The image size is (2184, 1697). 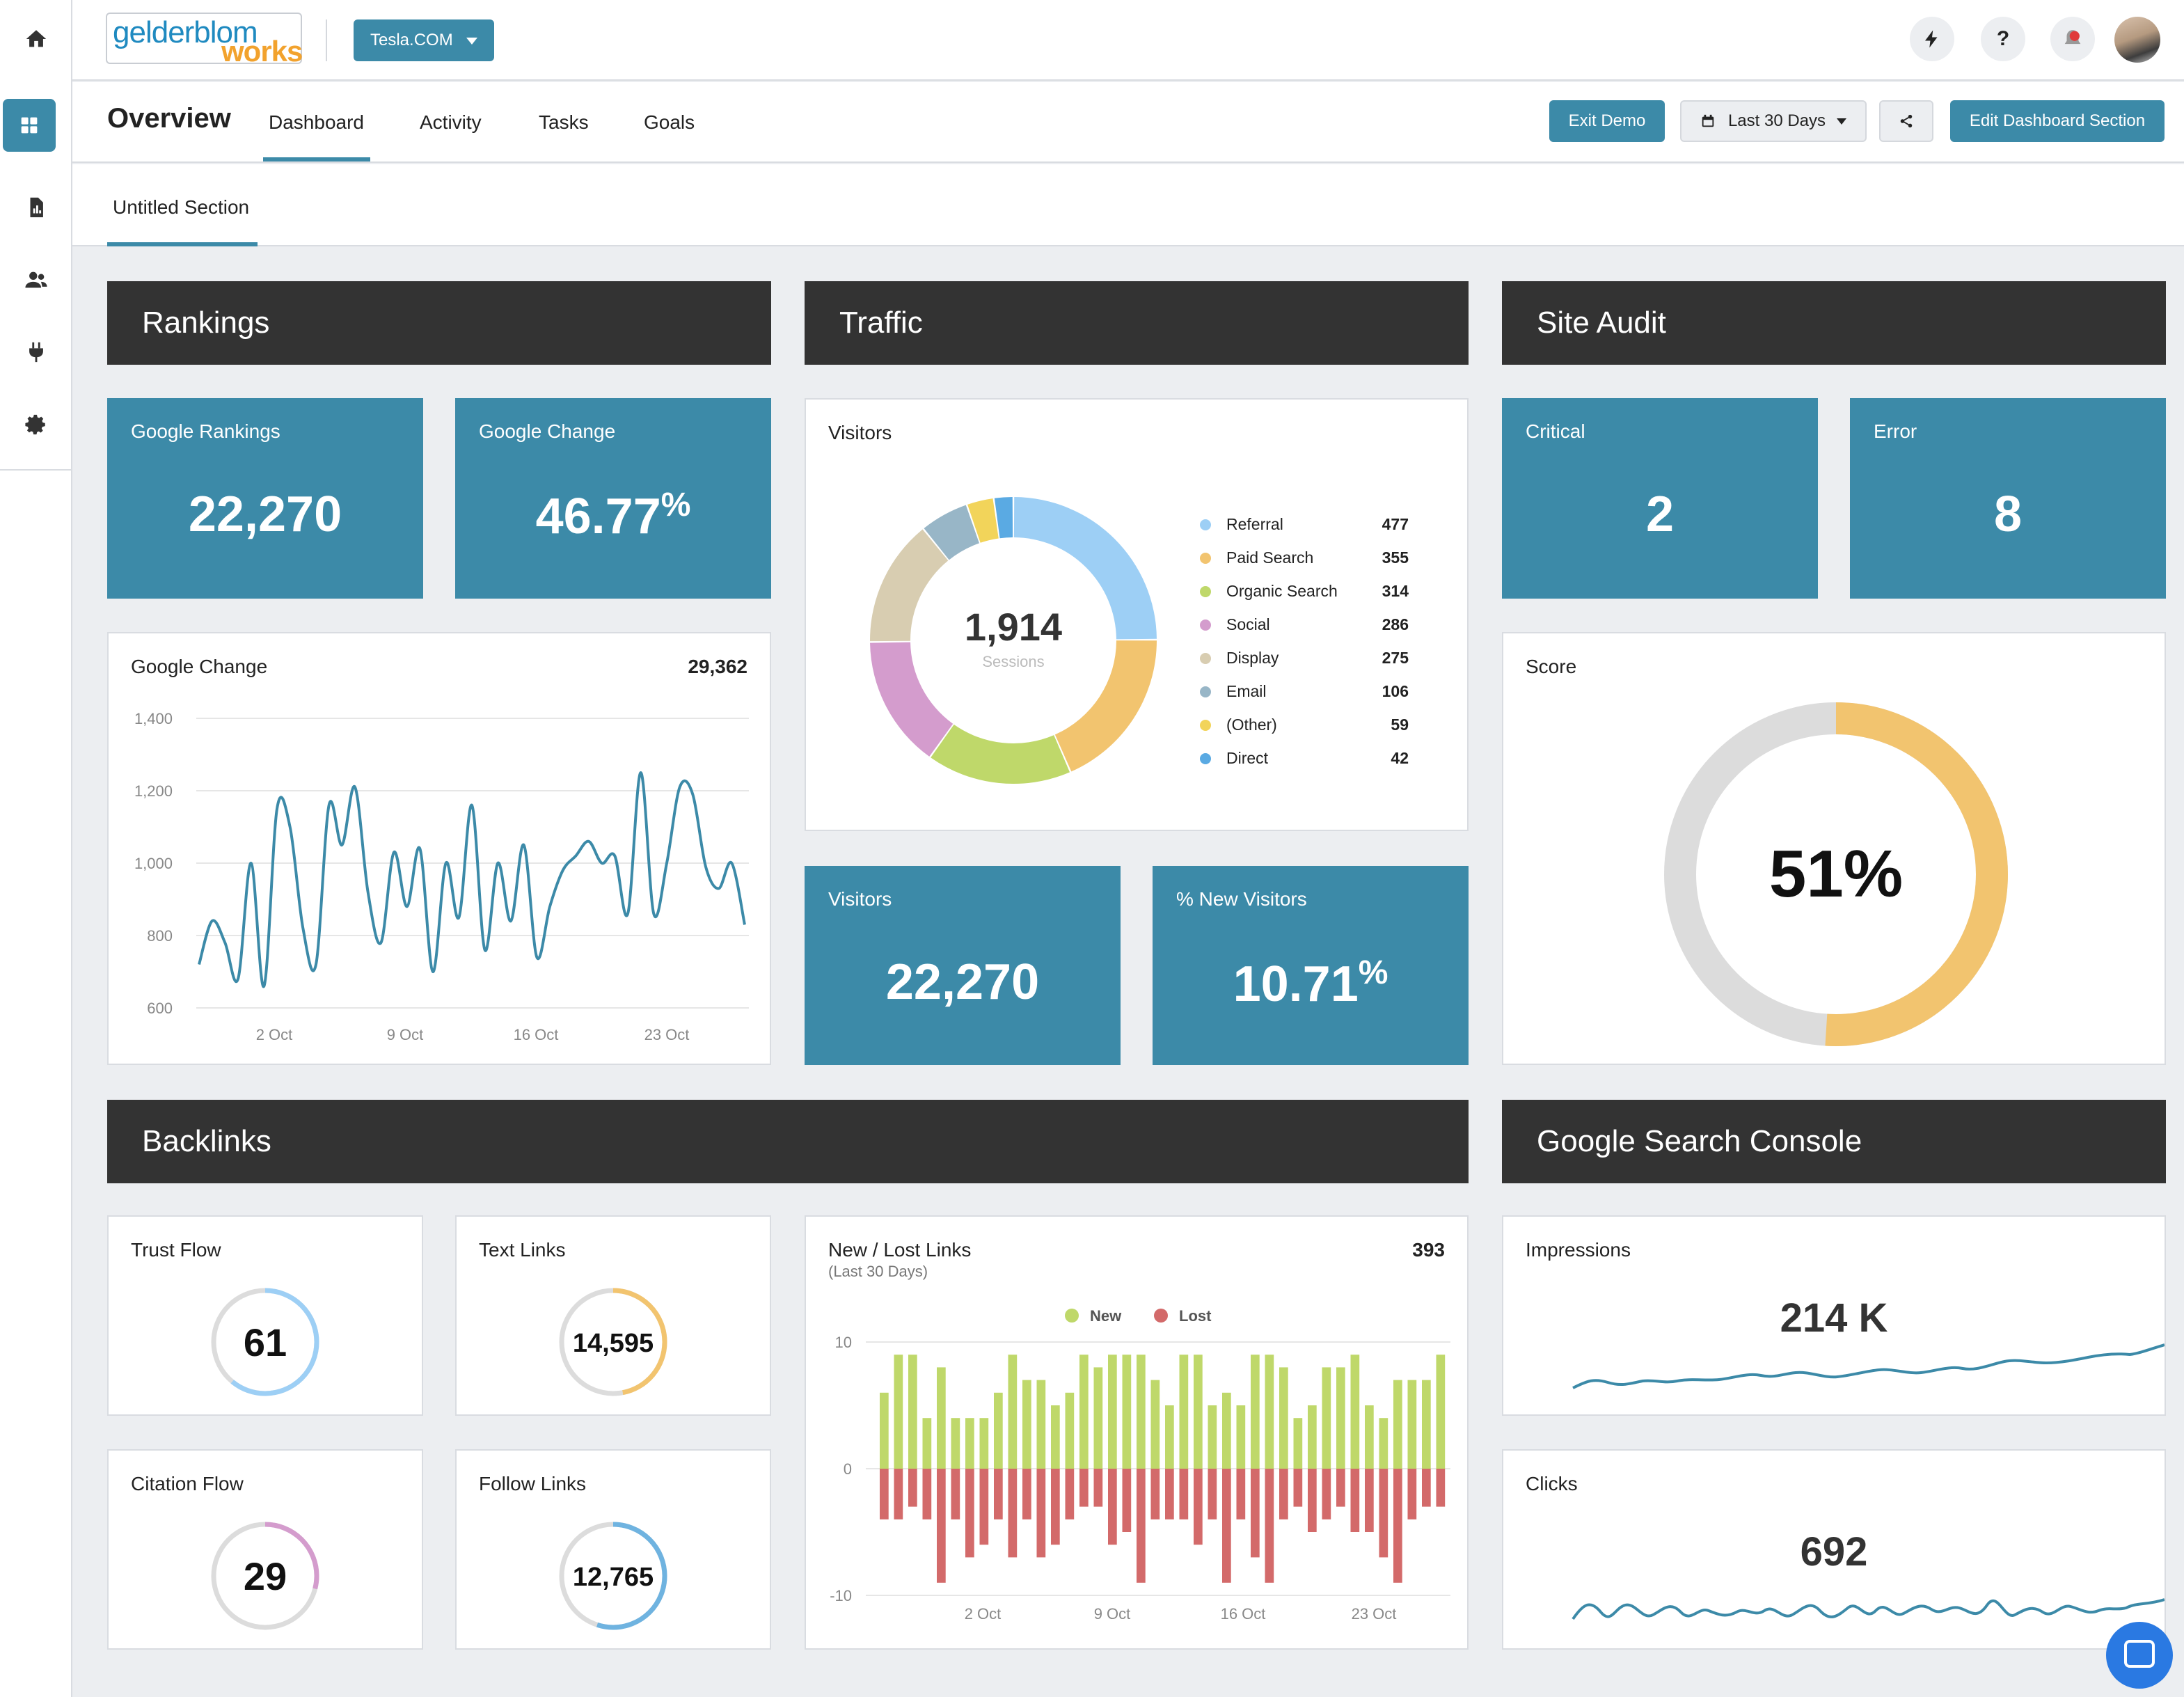 What do you see at coordinates (564, 122) in the screenshot?
I see `tab-tasks: Tasks` at bounding box center [564, 122].